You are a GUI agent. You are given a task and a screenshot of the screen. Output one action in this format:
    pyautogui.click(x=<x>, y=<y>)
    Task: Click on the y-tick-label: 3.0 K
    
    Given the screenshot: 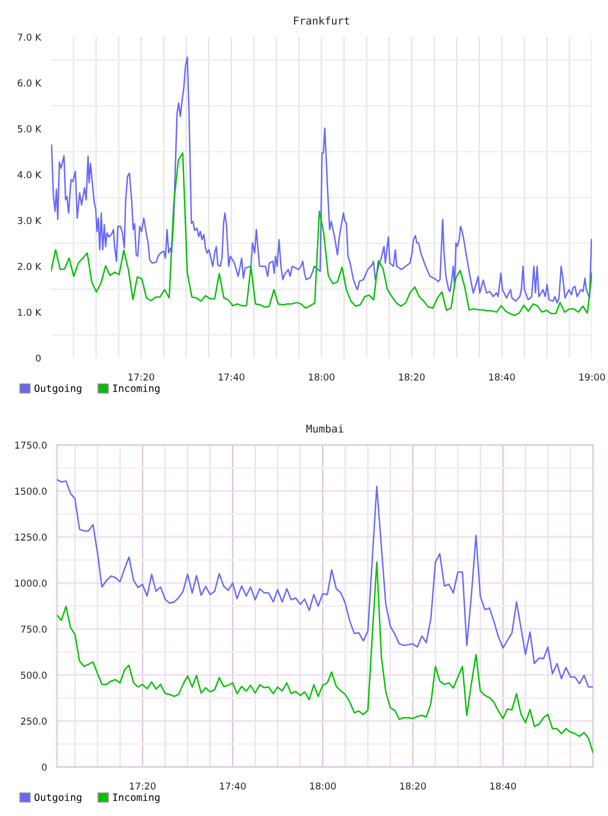 What is the action you would take?
    pyautogui.click(x=30, y=220)
    